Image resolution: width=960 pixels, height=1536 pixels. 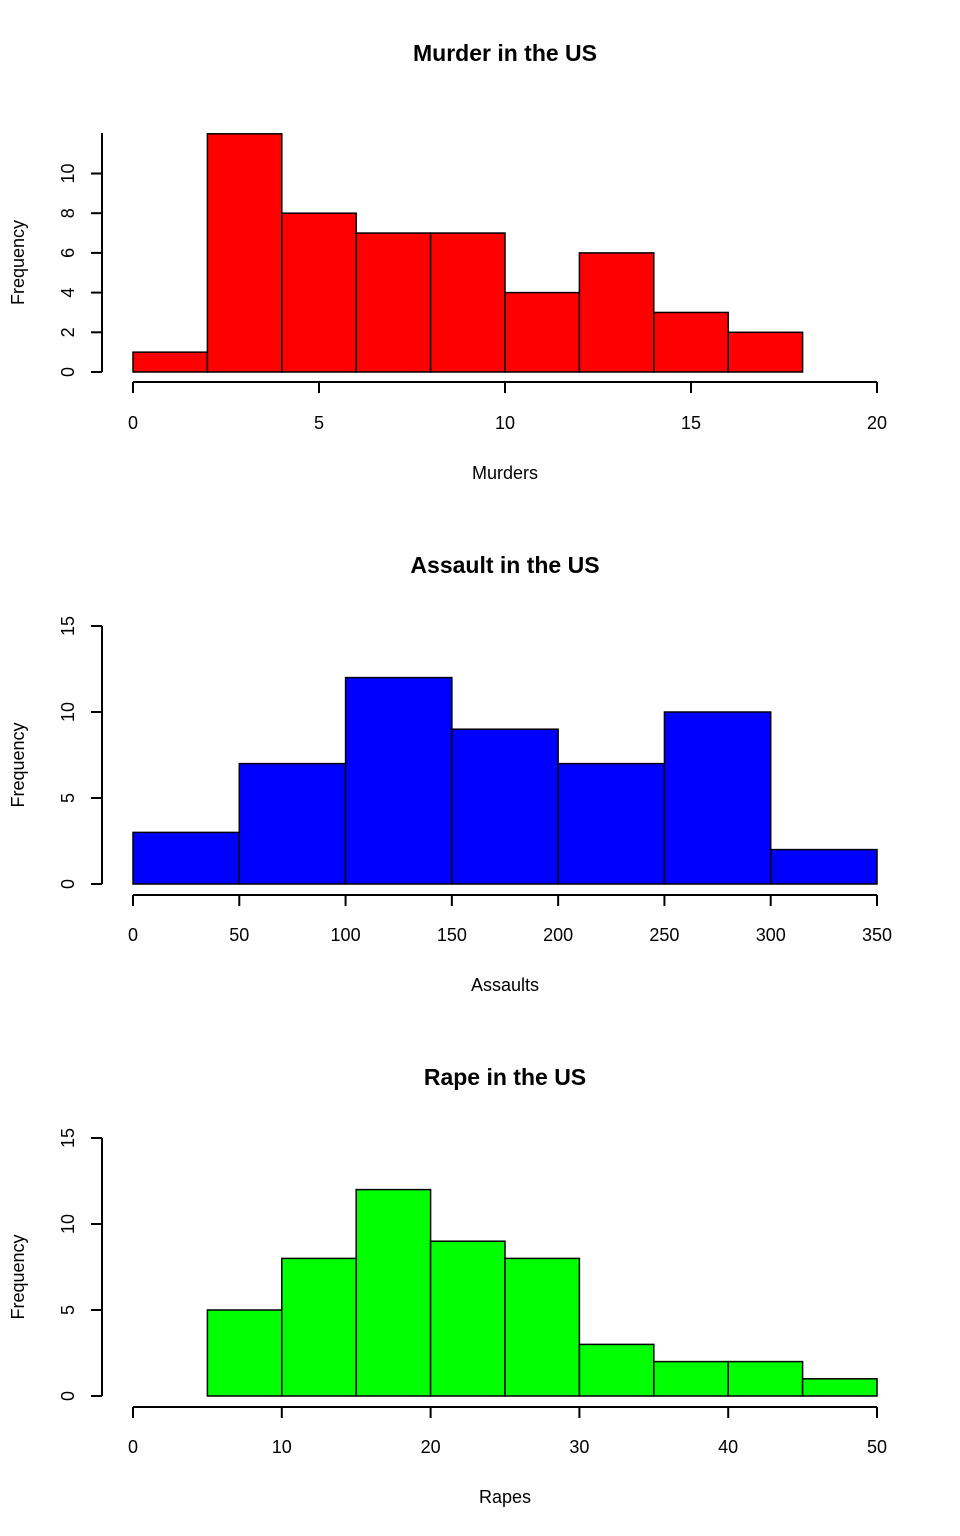 What do you see at coordinates (558, 935) in the screenshot?
I see `x-tick-label: 200` at bounding box center [558, 935].